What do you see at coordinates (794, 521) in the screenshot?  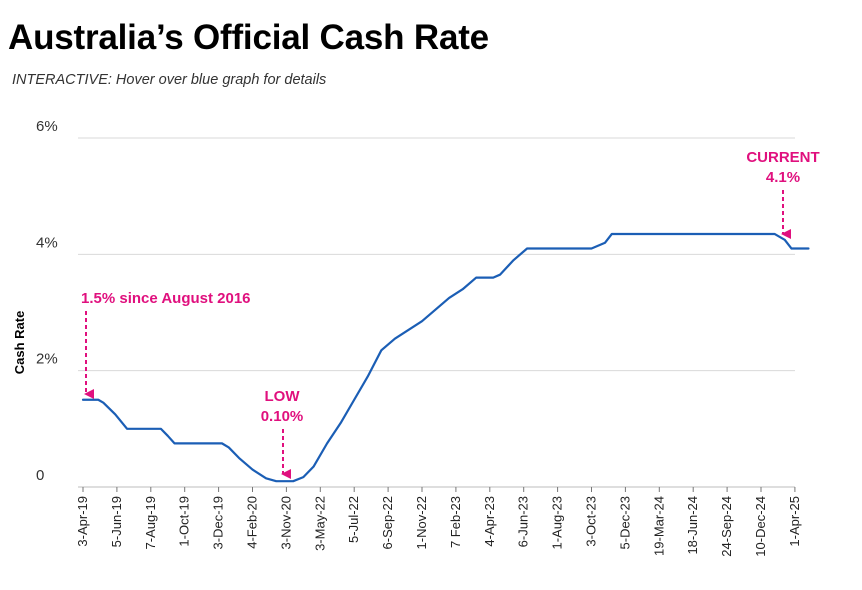 I see `x-tick-label: 1-Apr-25` at bounding box center [794, 521].